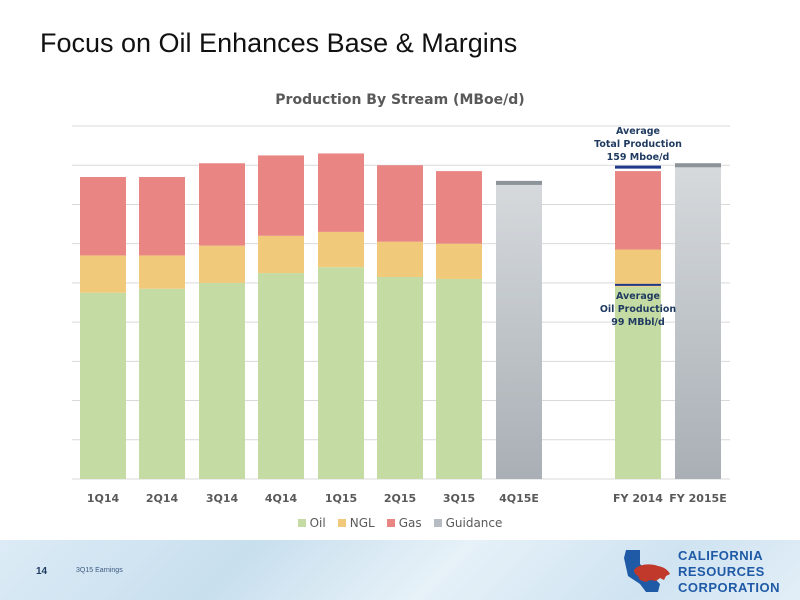 The width and height of the screenshot is (800, 600). I want to click on legend-swatch-gas, so click(390, 523).